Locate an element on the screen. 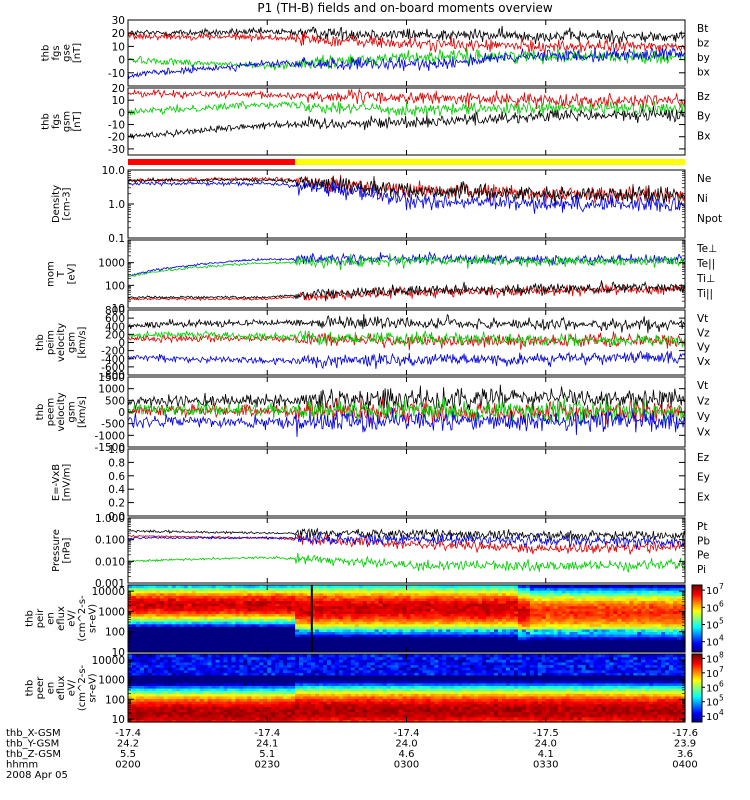 Image resolution: width=750 pixels, height=800 pixels. ytick-label-efield-5: 1.0 is located at coordinates (116, 450).